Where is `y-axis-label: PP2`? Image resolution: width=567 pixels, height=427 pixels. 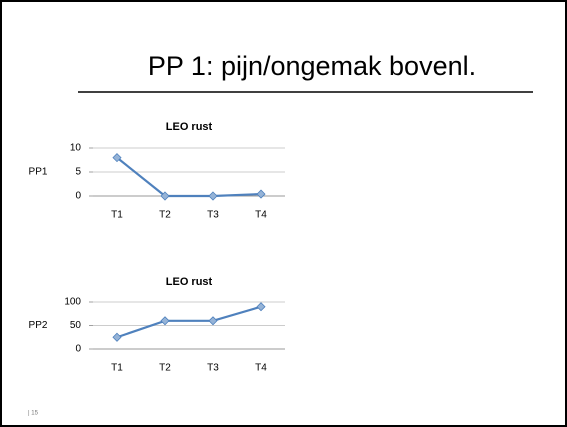 y-axis-label: PP2 is located at coordinates (38, 325).